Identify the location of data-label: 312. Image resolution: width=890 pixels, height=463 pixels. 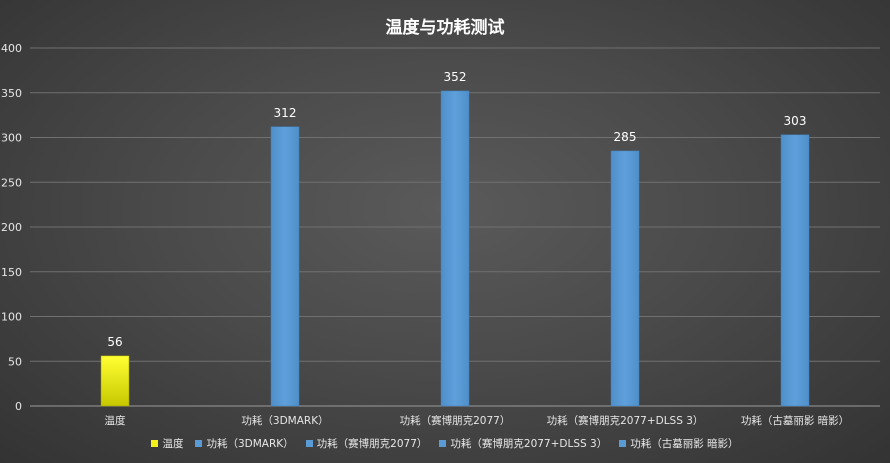
(285, 113).